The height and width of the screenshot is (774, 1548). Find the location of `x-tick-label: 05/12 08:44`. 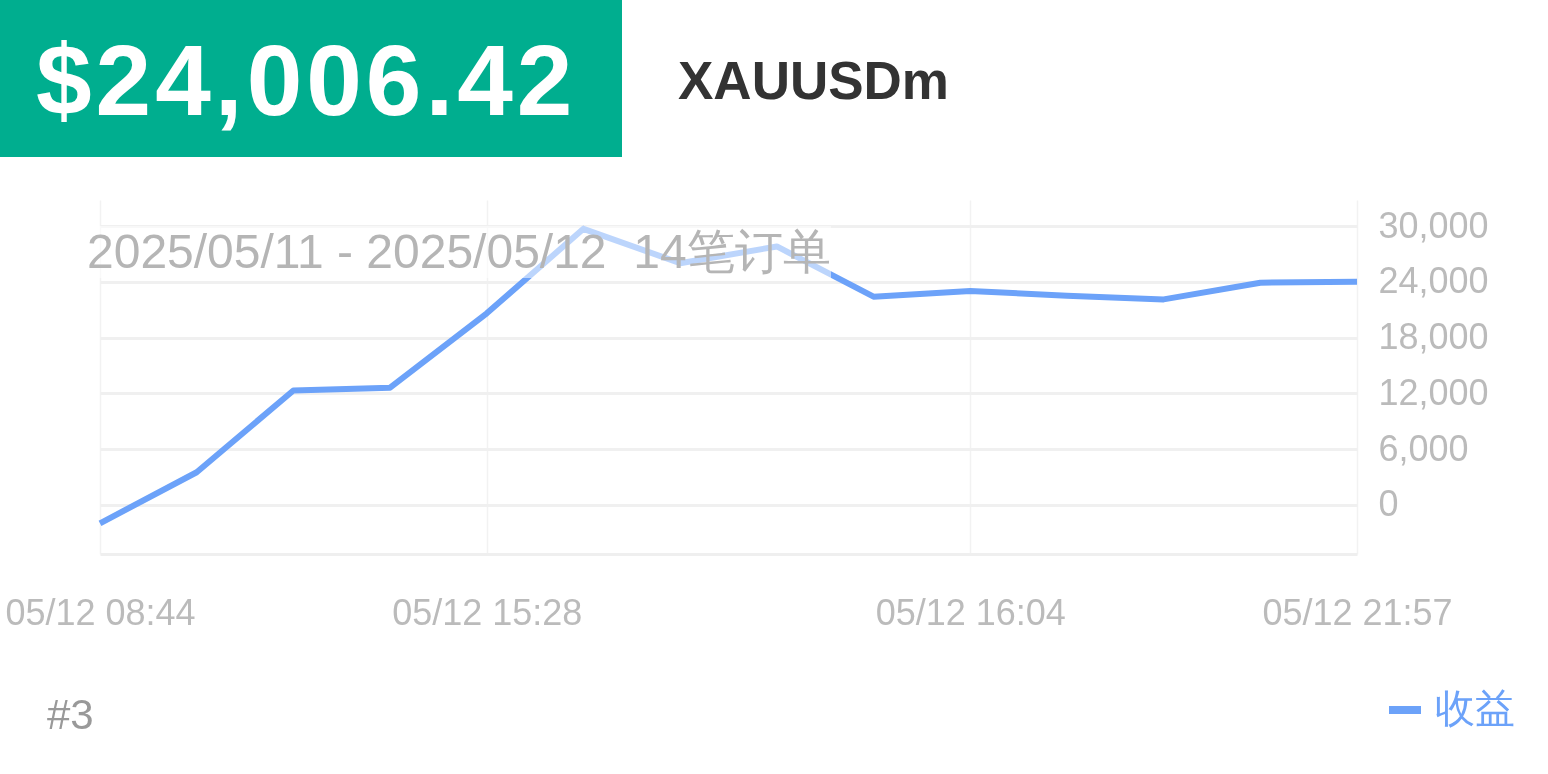

x-tick-label: 05/12 08:44 is located at coordinates (100, 612).